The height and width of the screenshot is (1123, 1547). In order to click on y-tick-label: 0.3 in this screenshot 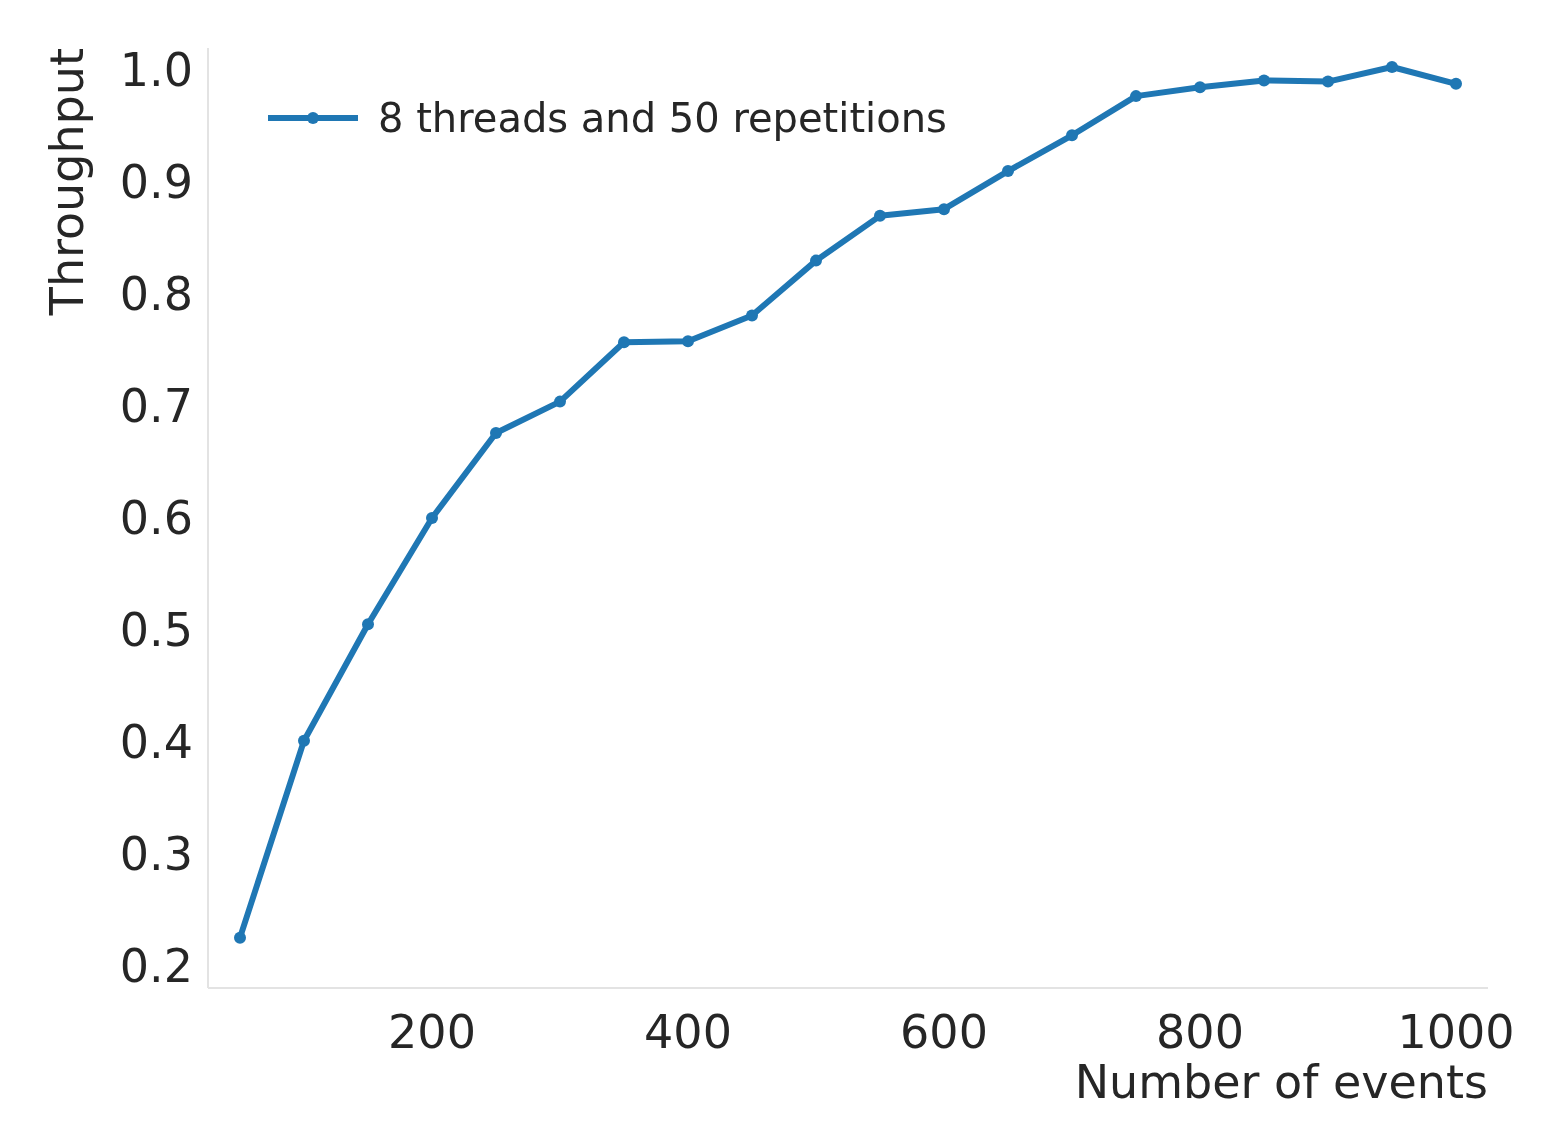, I will do `click(156, 853)`.